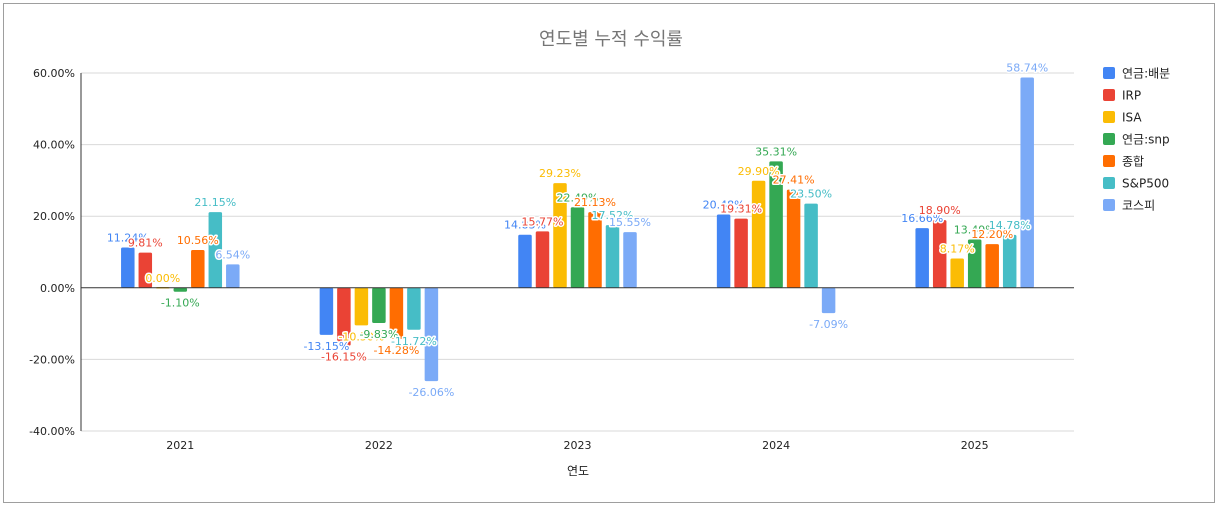  What do you see at coordinates (431, 392) in the screenshot?
I see `data-label: -26.06%` at bounding box center [431, 392].